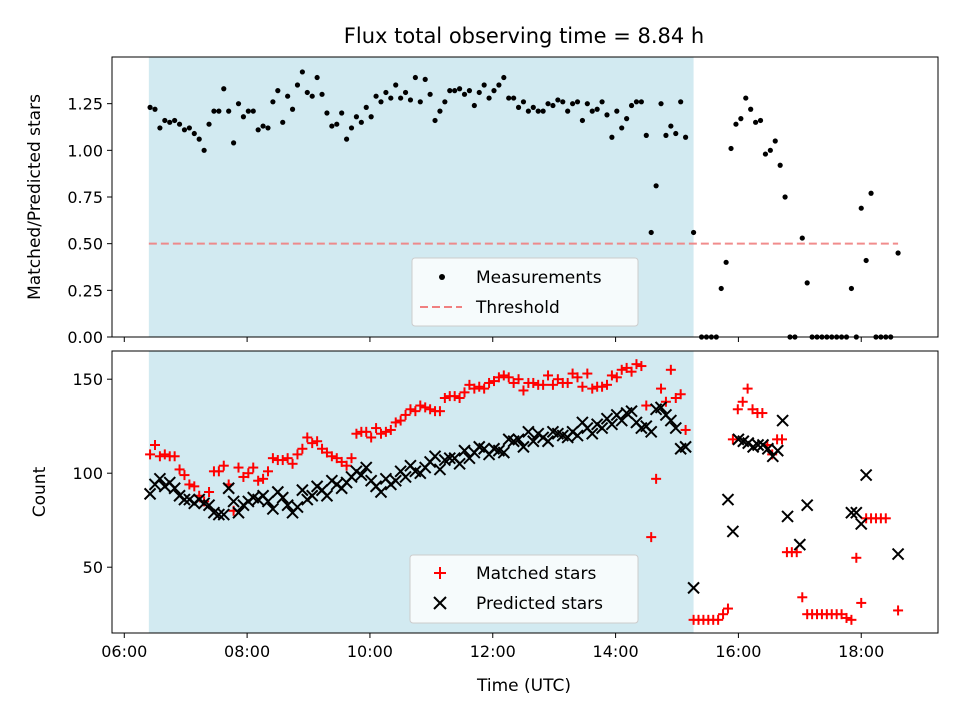 The image size is (960, 720). I want to click on x-tick-label: 10:00, so click(370, 651).